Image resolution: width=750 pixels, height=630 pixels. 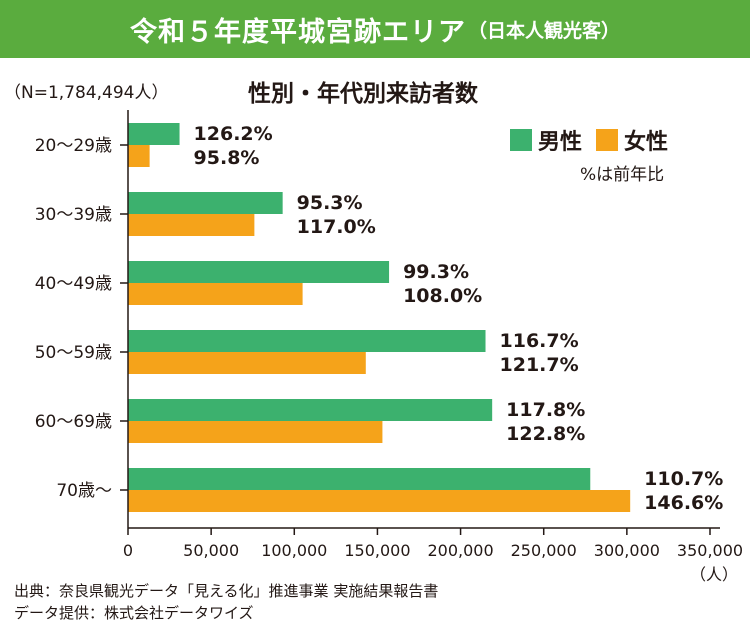 What do you see at coordinates (297, 32) in the screenshot?
I see `banner-title: 令和５年度平城宮跡エリア` at bounding box center [297, 32].